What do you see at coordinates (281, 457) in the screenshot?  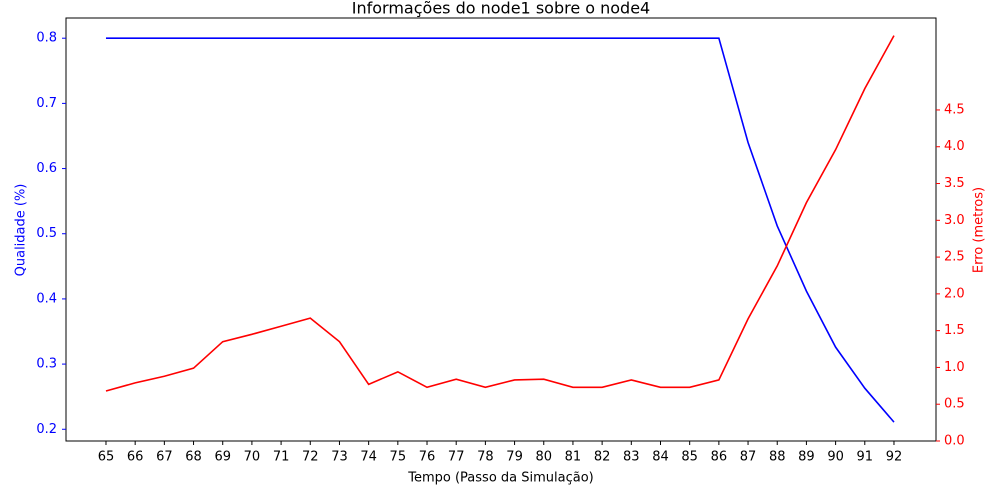 I see `x-tick-label: 71` at bounding box center [281, 457].